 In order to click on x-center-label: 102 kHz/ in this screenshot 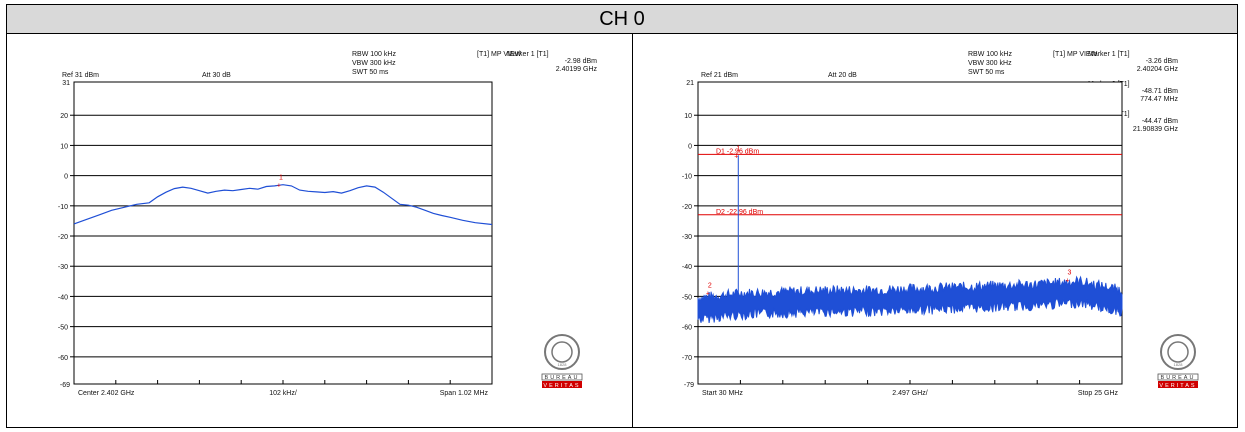, I will do `click(283, 393)`.